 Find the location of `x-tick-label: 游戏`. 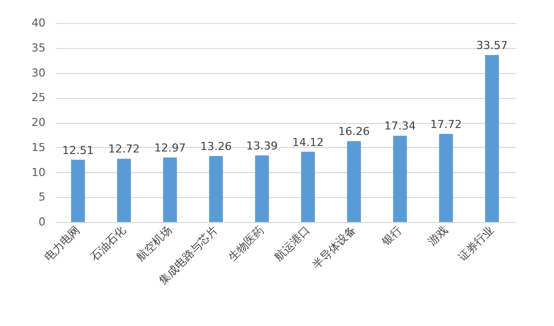

x-tick-label: 游戏 is located at coordinates (437, 236).